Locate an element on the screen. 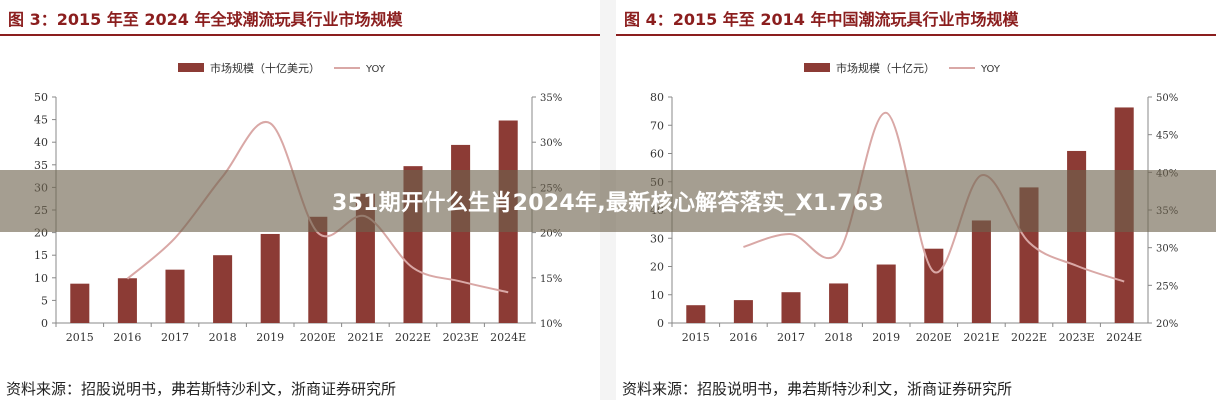 The image size is (1216, 400). y-tick-label: 80 is located at coordinates (657, 97).